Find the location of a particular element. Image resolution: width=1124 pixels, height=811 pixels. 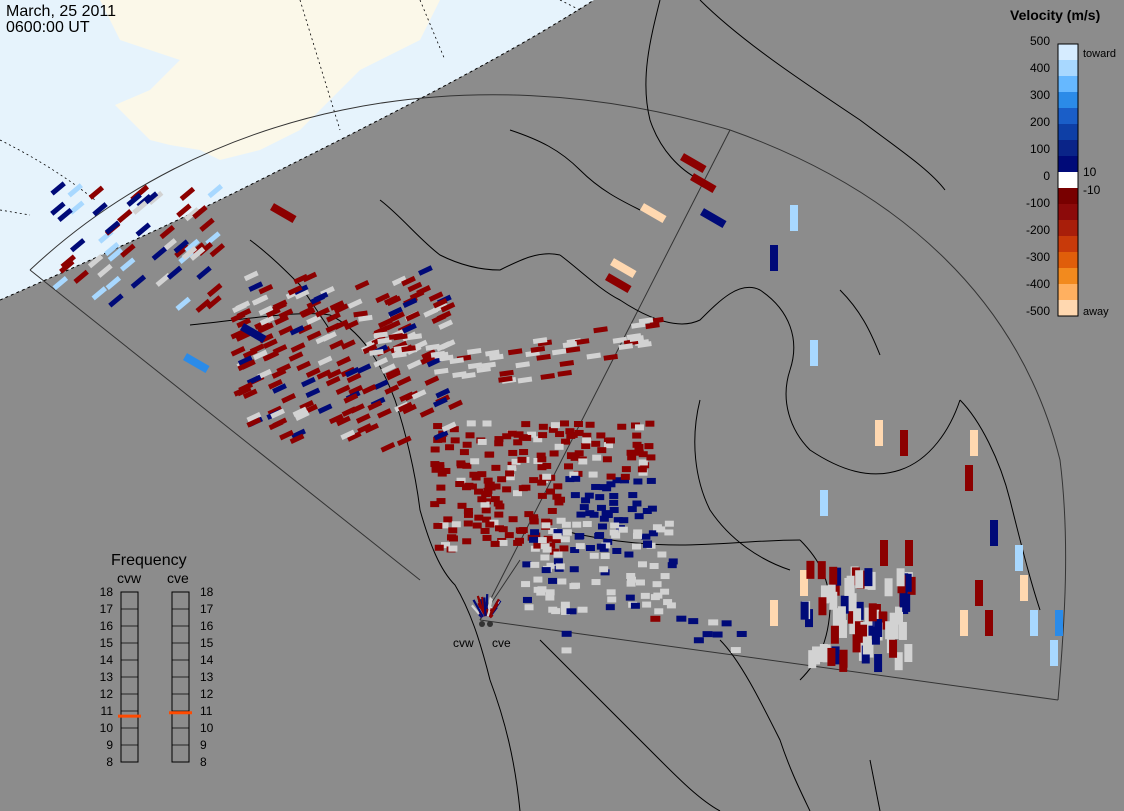

frequency-tick-label: 9 is located at coordinates (109, 745).